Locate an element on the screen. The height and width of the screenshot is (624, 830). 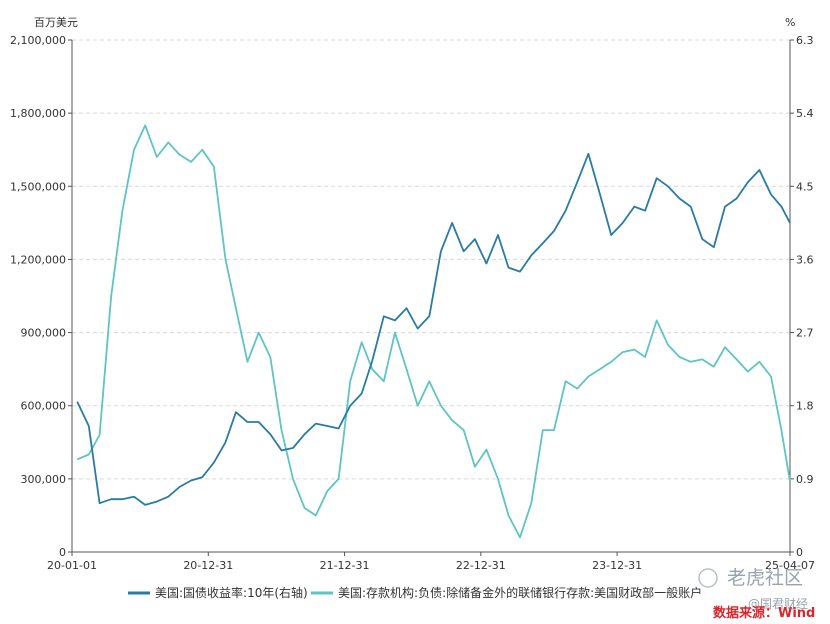
legend-label-treasury-yield: 美国:国债收益率:10年(右轴) is located at coordinates (231, 592).